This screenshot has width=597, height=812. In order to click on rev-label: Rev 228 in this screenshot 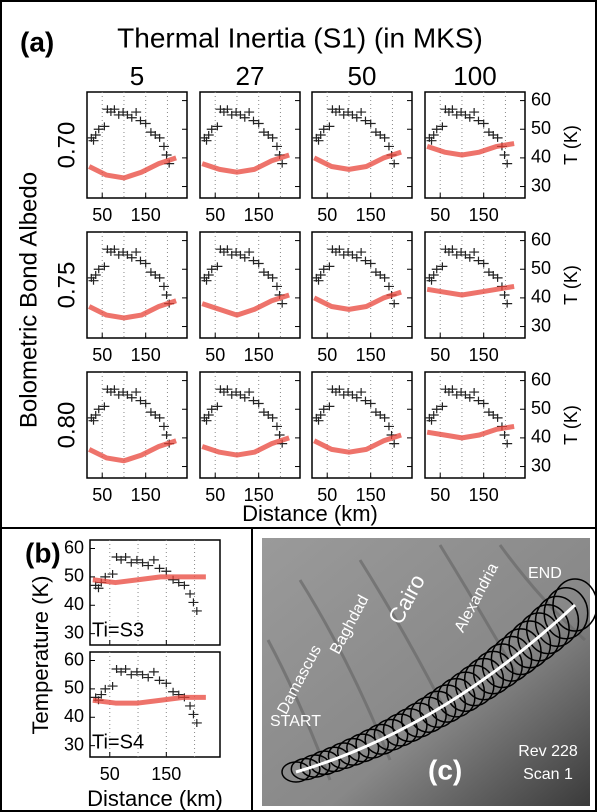, I will do `click(548, 751)`.